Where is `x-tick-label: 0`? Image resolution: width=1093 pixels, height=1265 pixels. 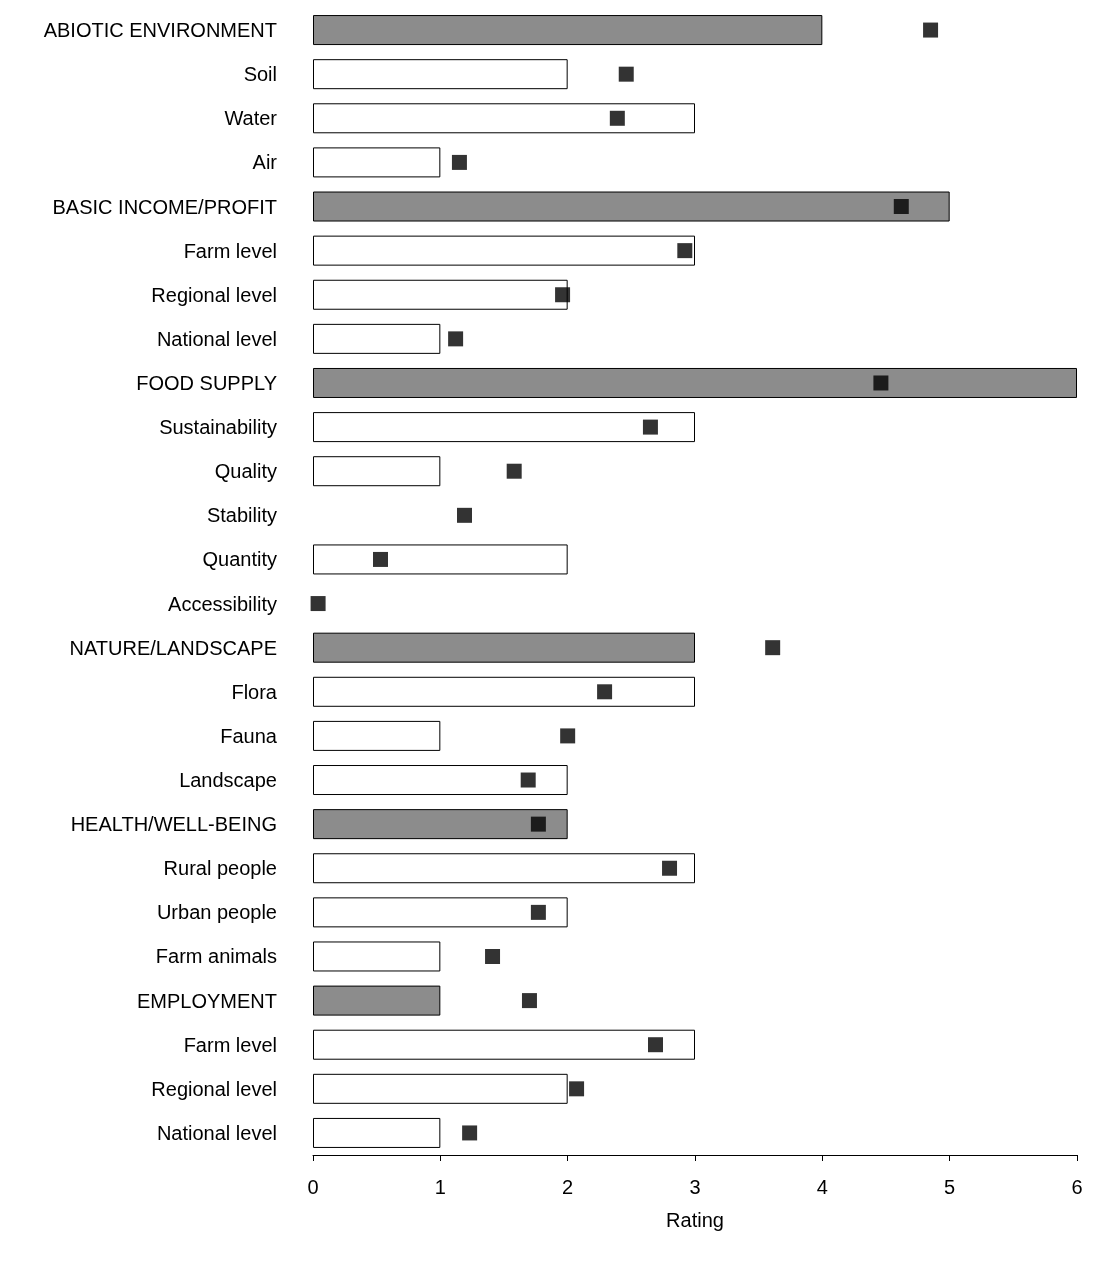 x-tick-label: 0 is located at coordinates (313, 1187).